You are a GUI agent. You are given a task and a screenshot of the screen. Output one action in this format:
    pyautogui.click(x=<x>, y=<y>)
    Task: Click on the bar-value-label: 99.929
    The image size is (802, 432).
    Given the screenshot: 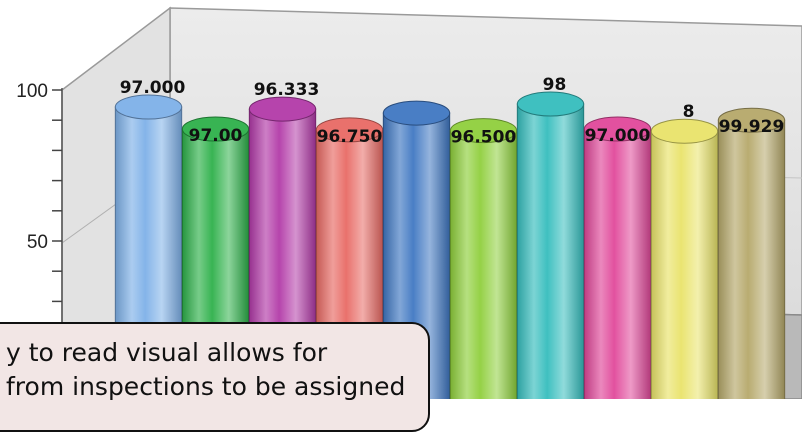 What is the action you would take?
    pyautogui.click(x=752, y=127)
    